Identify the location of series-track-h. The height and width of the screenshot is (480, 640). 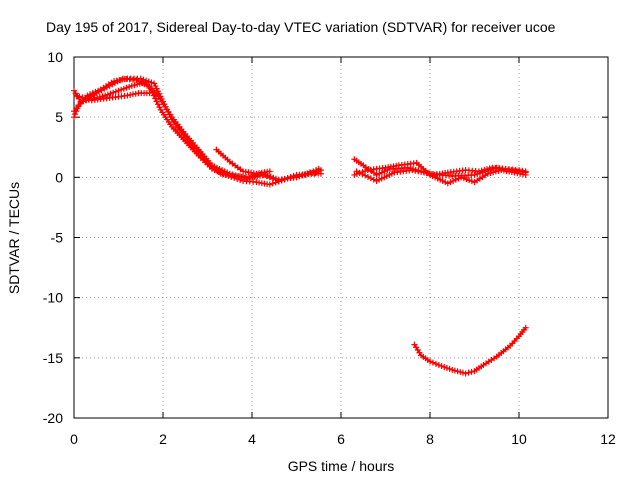
(441, 174).